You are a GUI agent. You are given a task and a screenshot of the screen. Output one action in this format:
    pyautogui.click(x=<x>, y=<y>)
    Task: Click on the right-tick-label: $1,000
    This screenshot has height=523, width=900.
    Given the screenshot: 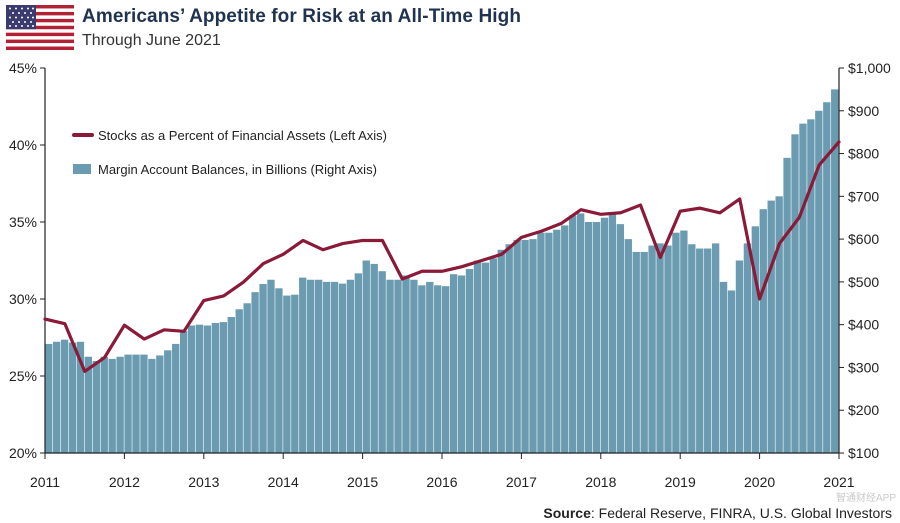 What is the action you would take?
    pyautogui.click(x=869, y=68)
    